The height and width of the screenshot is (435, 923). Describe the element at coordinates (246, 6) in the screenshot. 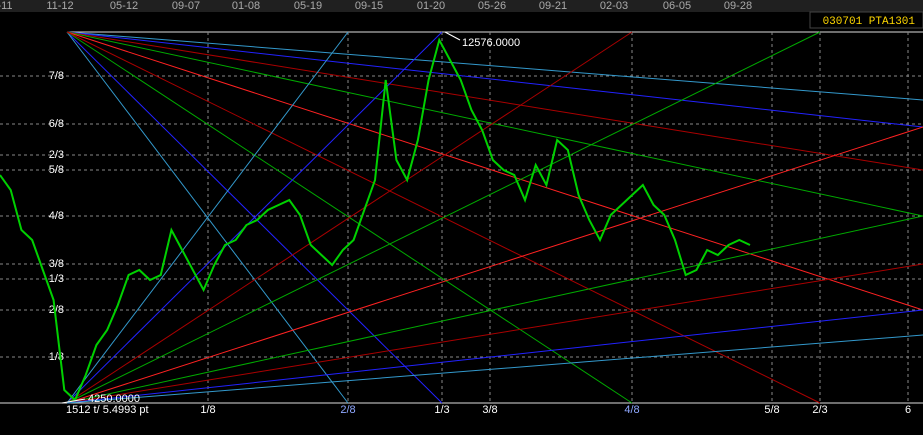

I see `date-label: 01-08` at that location.